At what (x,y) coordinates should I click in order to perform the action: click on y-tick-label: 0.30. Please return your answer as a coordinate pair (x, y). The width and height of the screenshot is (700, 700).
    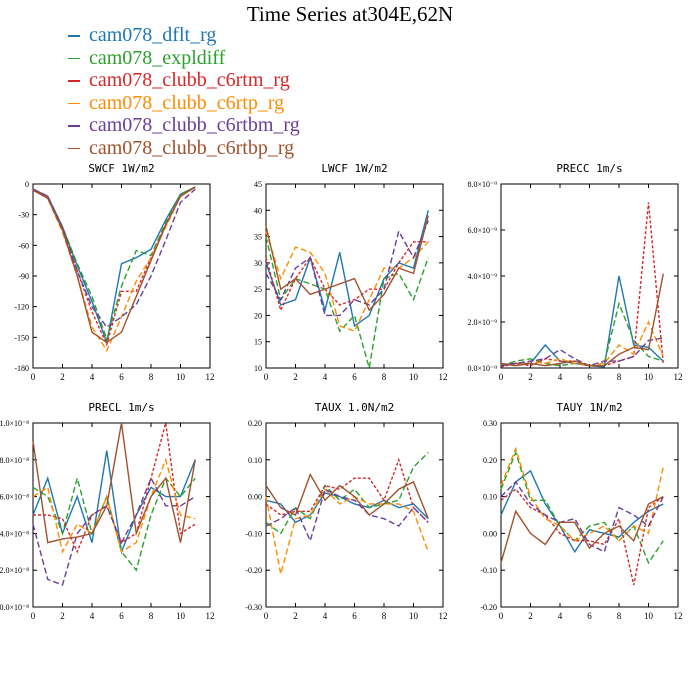
    Looking at the image, I should click on (490, 423).